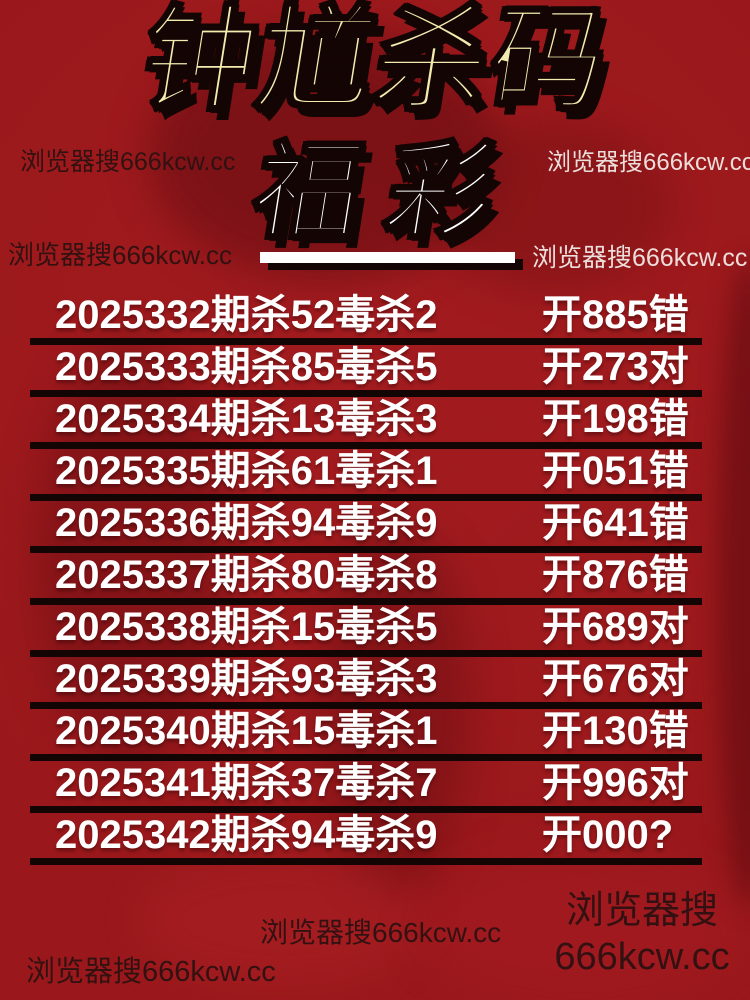 The image size is (750, 1000). Describe the element at coordinates (246, 471) in the screenshot. I see `row-prediction: 2025335期杀61毒杀1` at that location.